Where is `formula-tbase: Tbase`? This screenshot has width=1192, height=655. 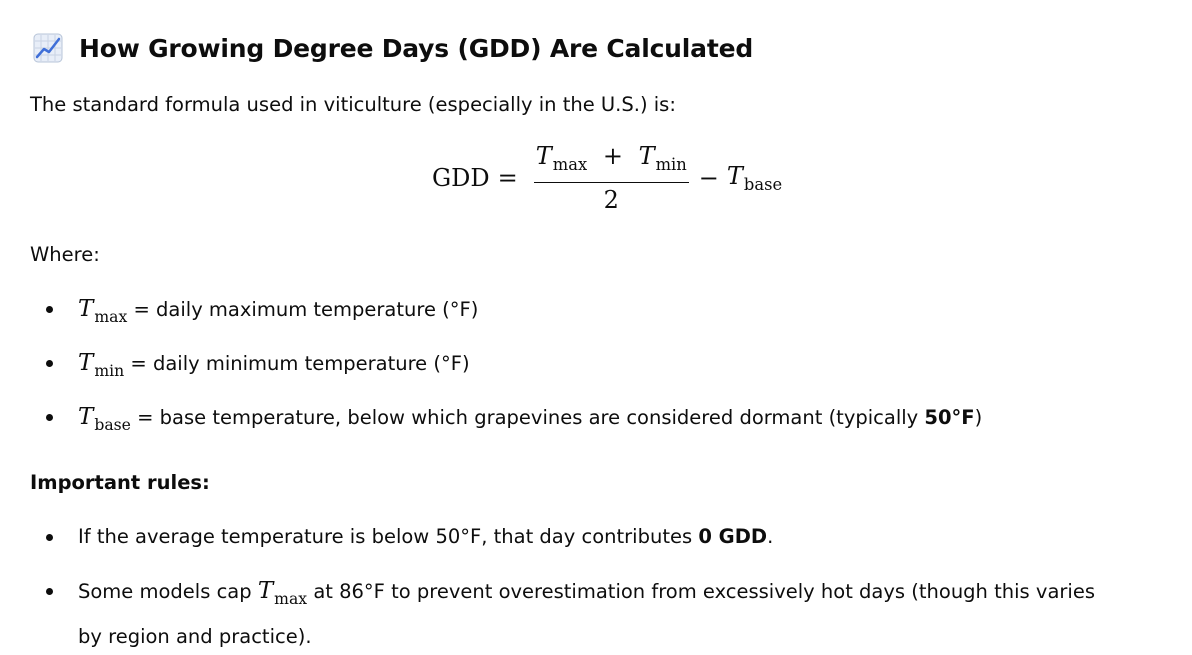 formula-tbase: Tbase is located at coordinates (754, 178).